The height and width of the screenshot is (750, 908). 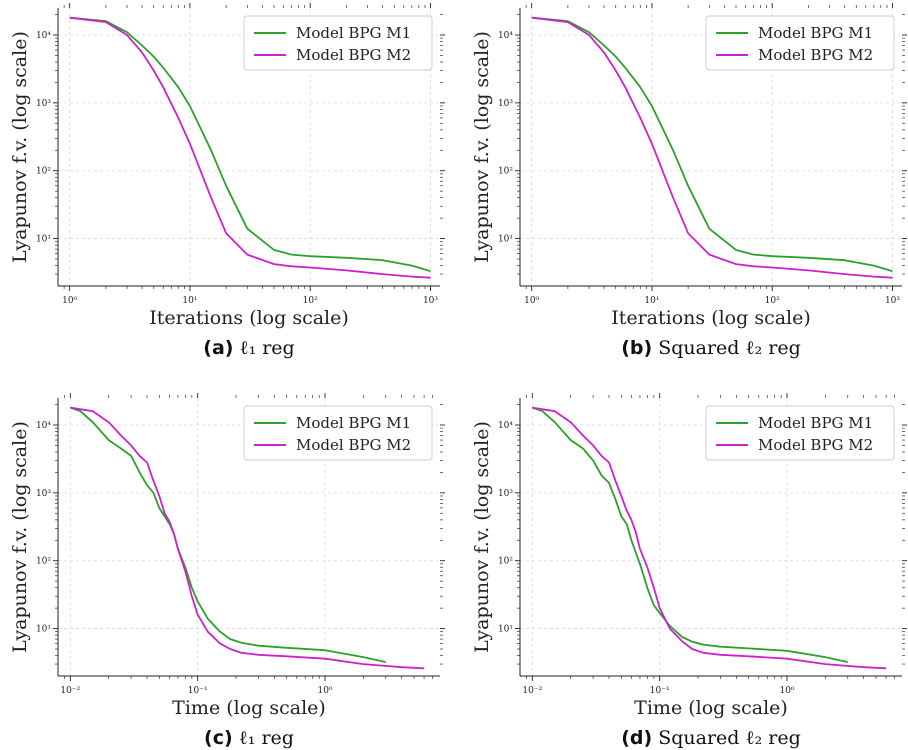 I want to click on subfigure-caption: (b) Squared ℓ₂ reg, so click(x=711, y=348).